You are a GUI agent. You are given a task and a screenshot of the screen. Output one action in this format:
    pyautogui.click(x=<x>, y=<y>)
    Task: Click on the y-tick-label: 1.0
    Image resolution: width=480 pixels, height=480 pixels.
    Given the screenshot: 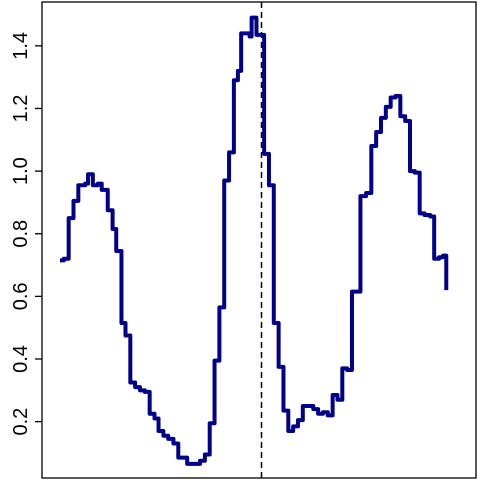 What is the action you would take?
    pyautogui.click(x=21, y=171)
    